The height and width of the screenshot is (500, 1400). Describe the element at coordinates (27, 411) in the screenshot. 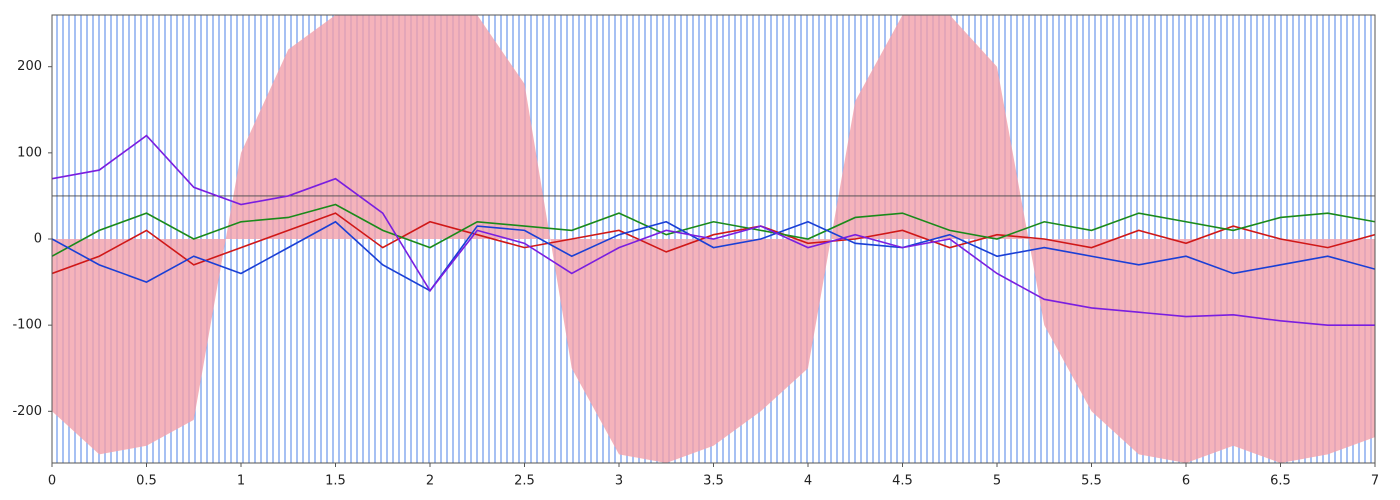

I see `y-tick-label: -200` at that location.